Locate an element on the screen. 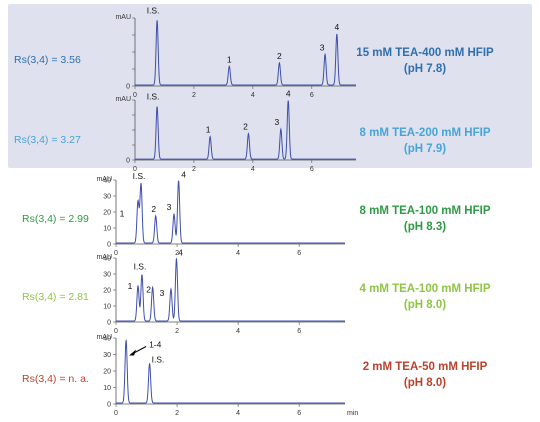 This screenshot has height=422, width=540. arrow-head is located at coordinates (133, 352).